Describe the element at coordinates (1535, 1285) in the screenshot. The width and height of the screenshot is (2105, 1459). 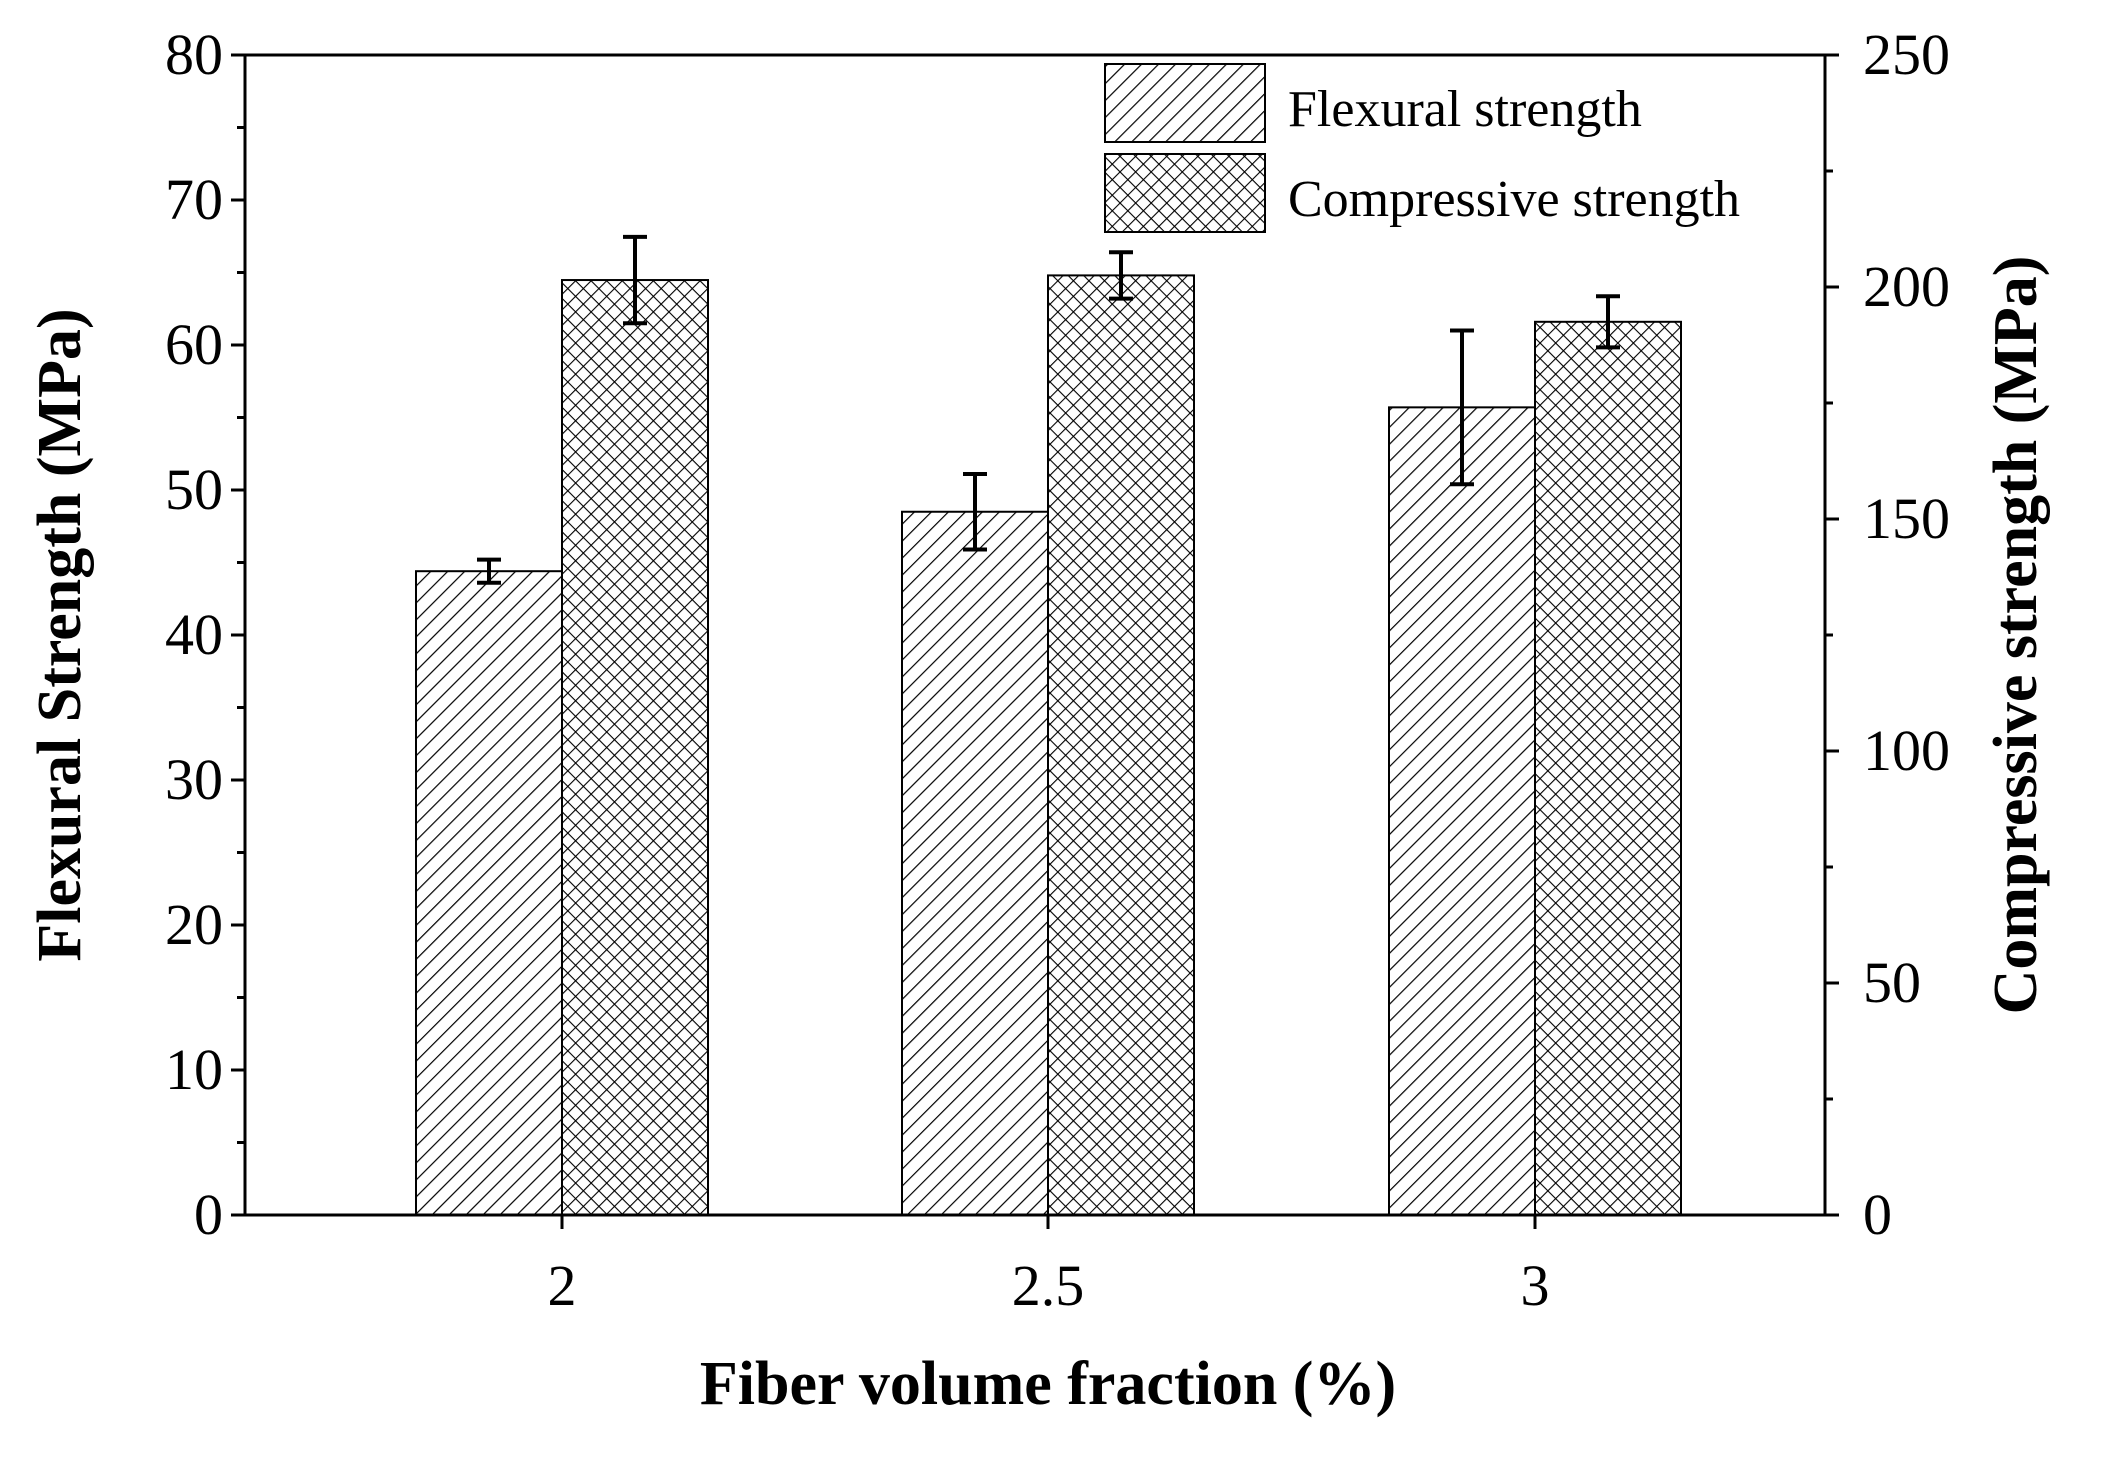
I see `x-tick-label-3: 3` at that location.